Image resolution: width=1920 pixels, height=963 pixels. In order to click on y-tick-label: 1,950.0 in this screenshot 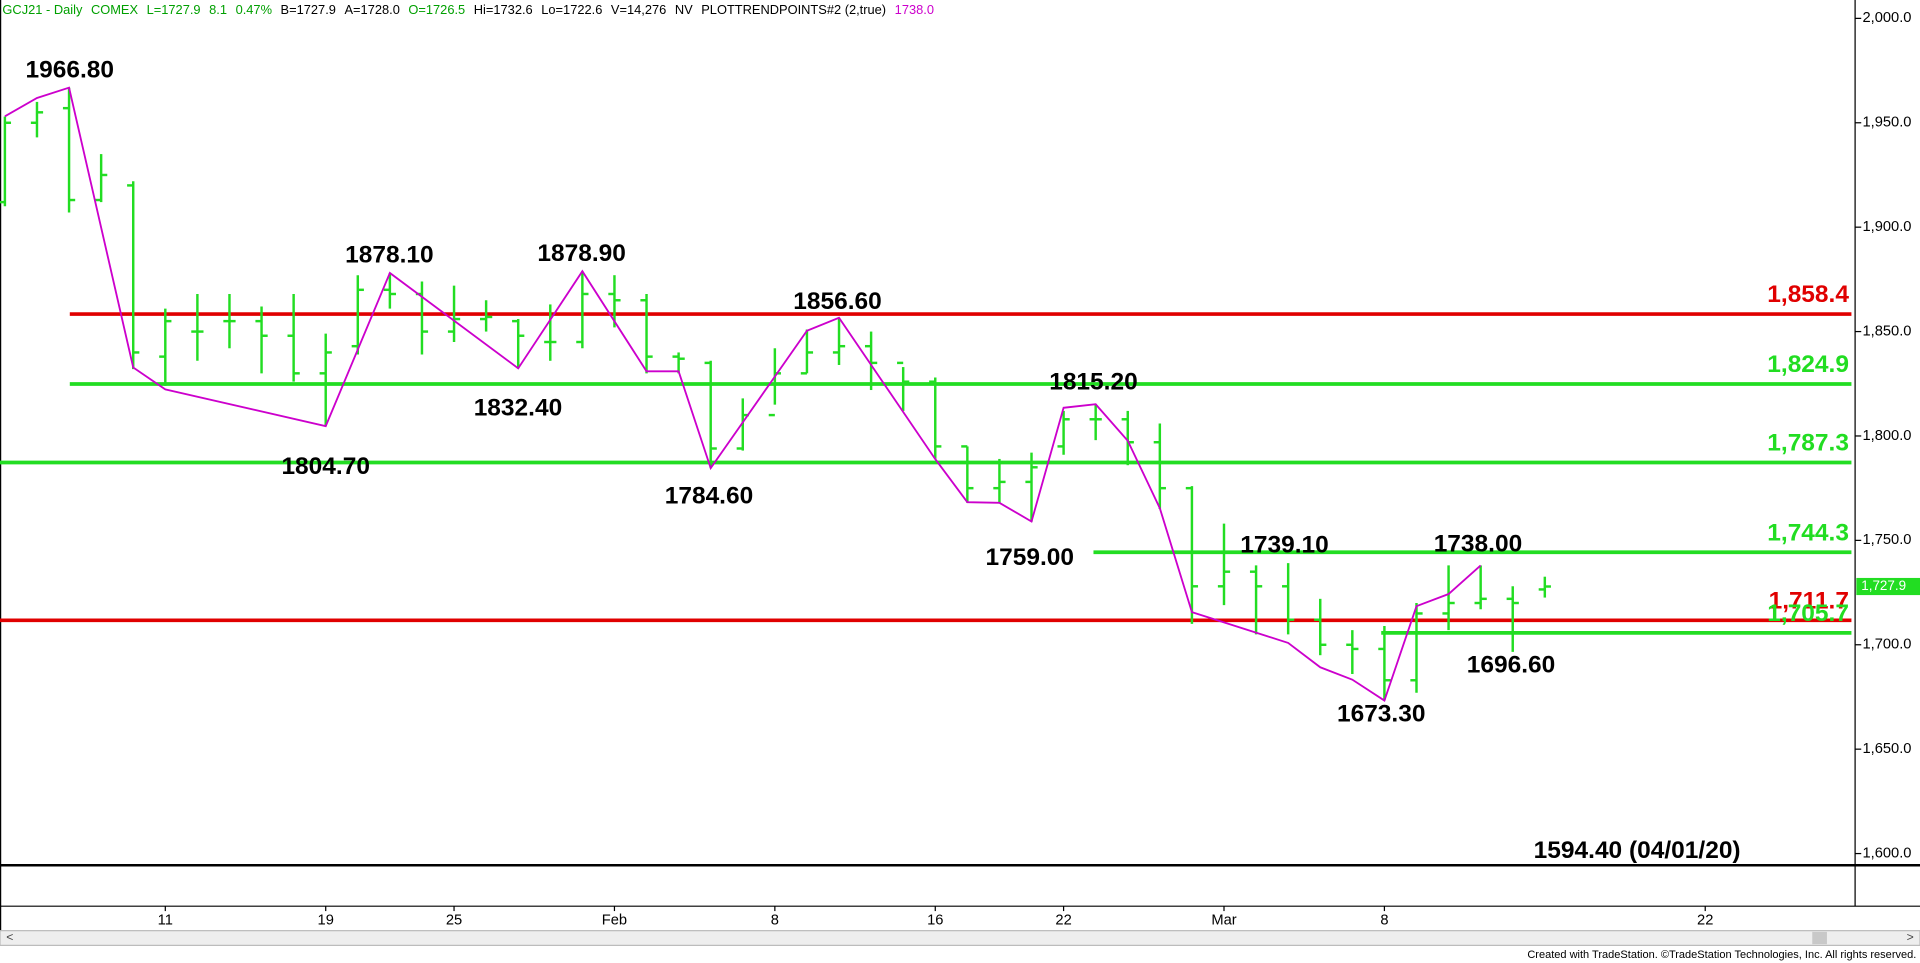, I will do `click(1886, 123)`.